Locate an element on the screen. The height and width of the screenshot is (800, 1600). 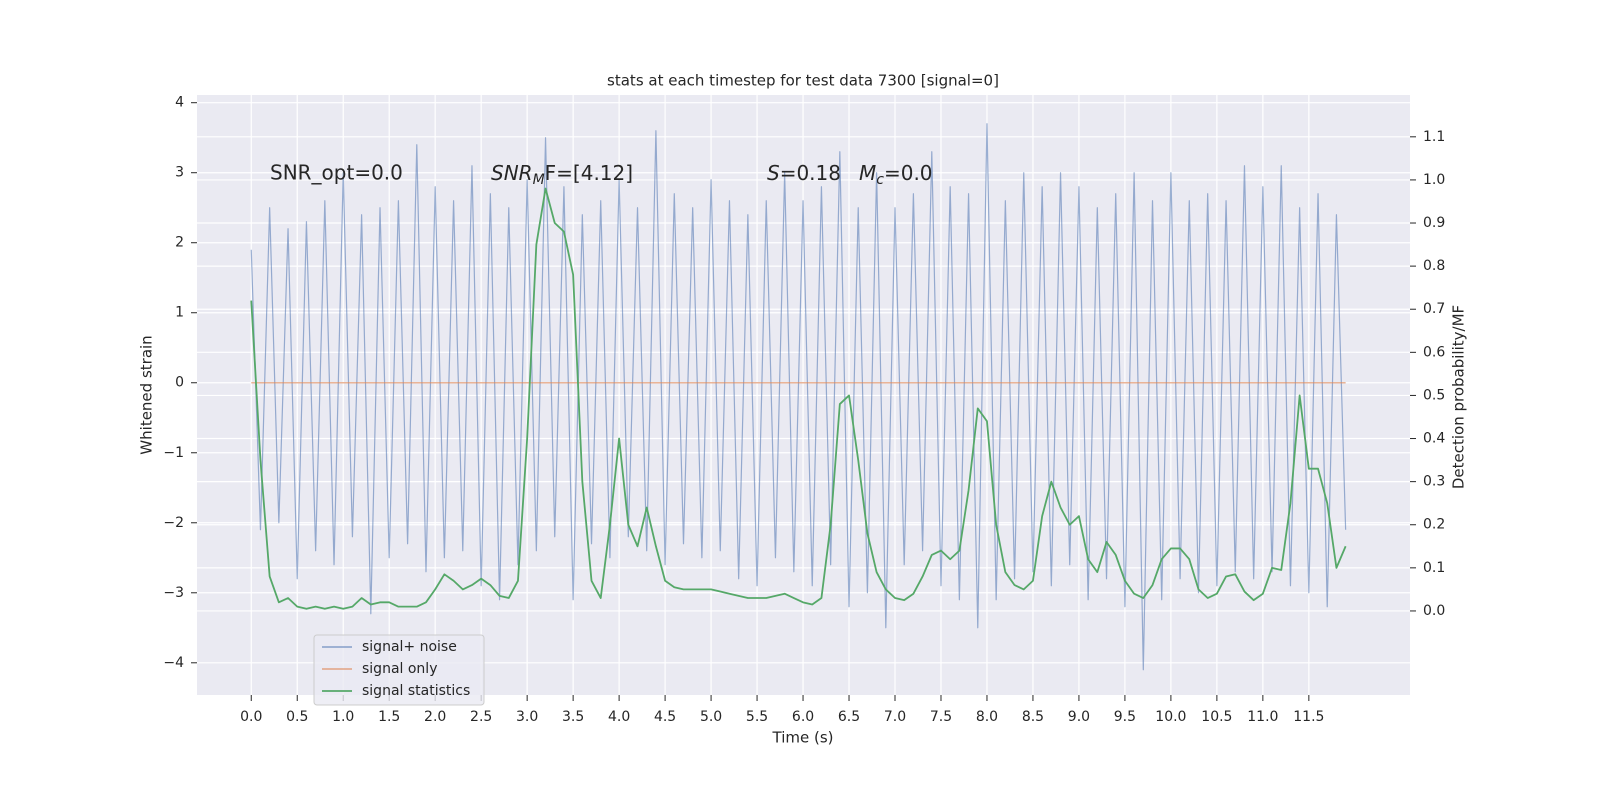
x-tick-label: 10.0 is located at coordinates (1170, 717).